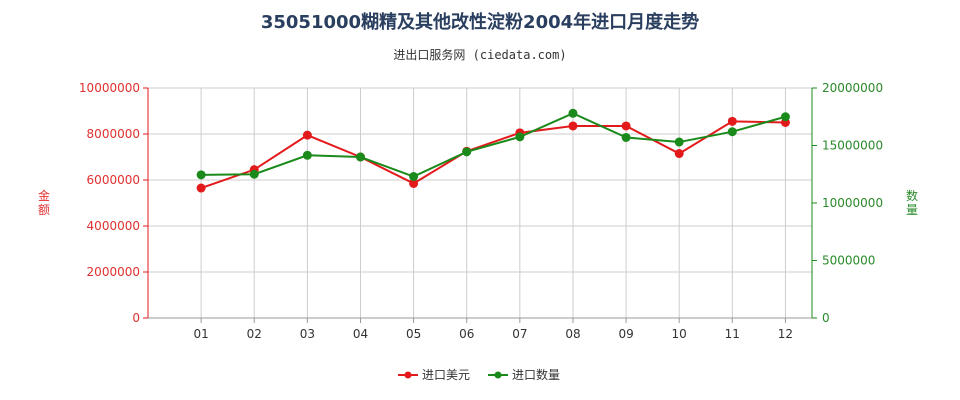  I want to click on series-line-amount, so click(493, 154).